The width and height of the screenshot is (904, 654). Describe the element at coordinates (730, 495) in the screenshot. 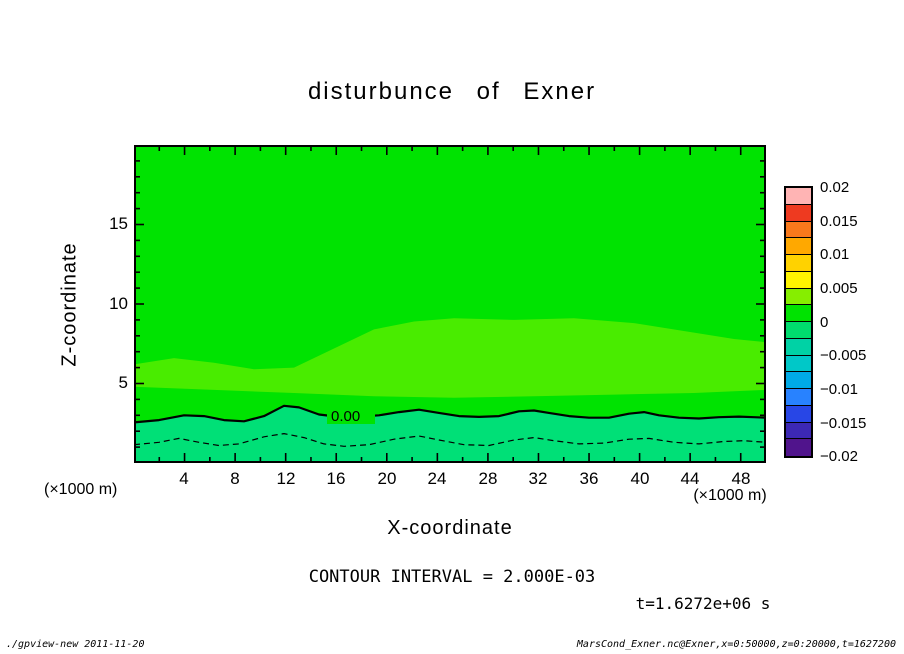

I see `x-axis-unit: (×1000 m)` at that location.